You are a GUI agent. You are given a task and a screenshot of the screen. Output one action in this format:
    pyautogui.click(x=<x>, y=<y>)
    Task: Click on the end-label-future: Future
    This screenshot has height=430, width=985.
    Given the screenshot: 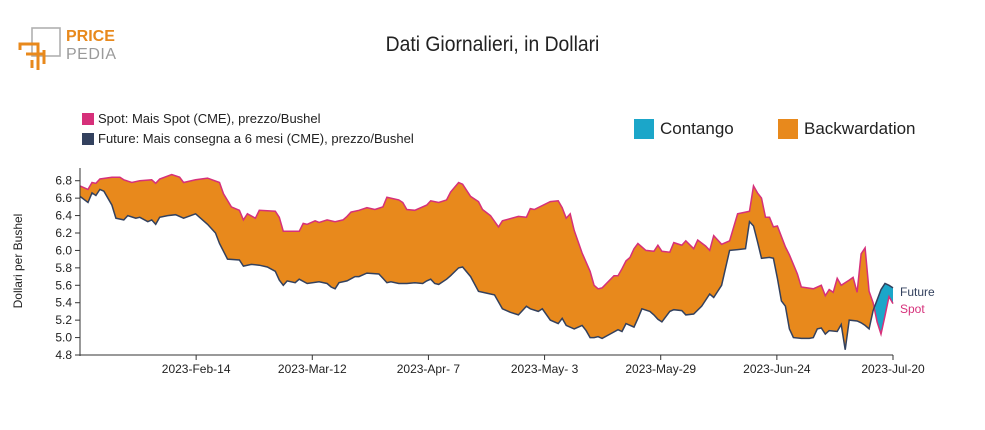 What is the action you would take?
    pyautogui.click(x=917, y=292)
    